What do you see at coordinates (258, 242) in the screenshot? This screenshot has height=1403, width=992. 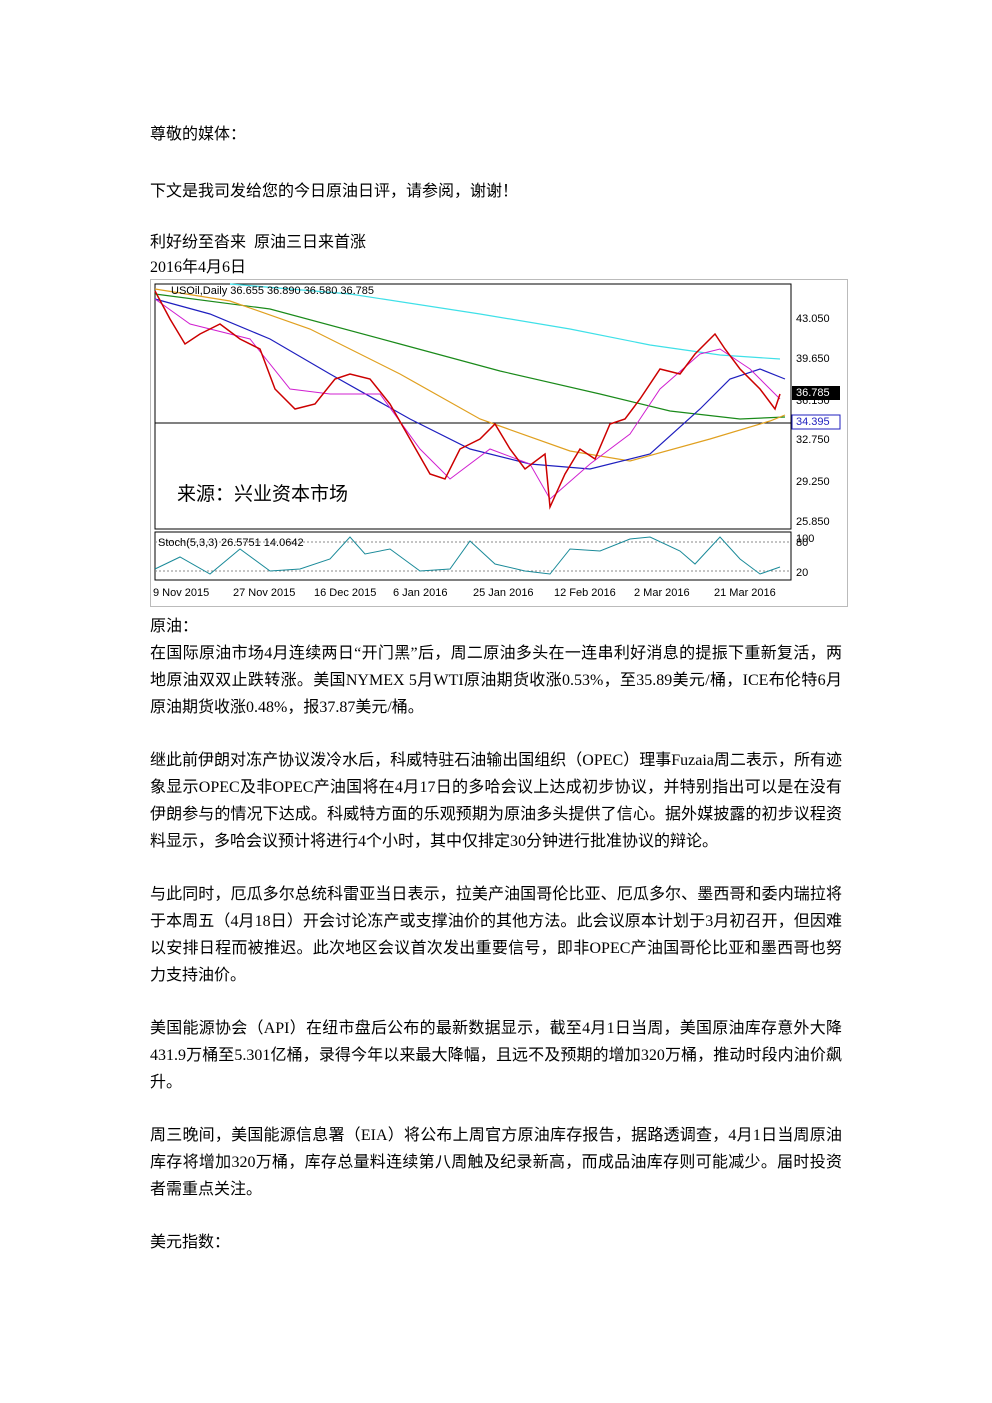 I see `headline: 利好纷至沓来 原油三日来首涨` at bounding box center [258, 242].